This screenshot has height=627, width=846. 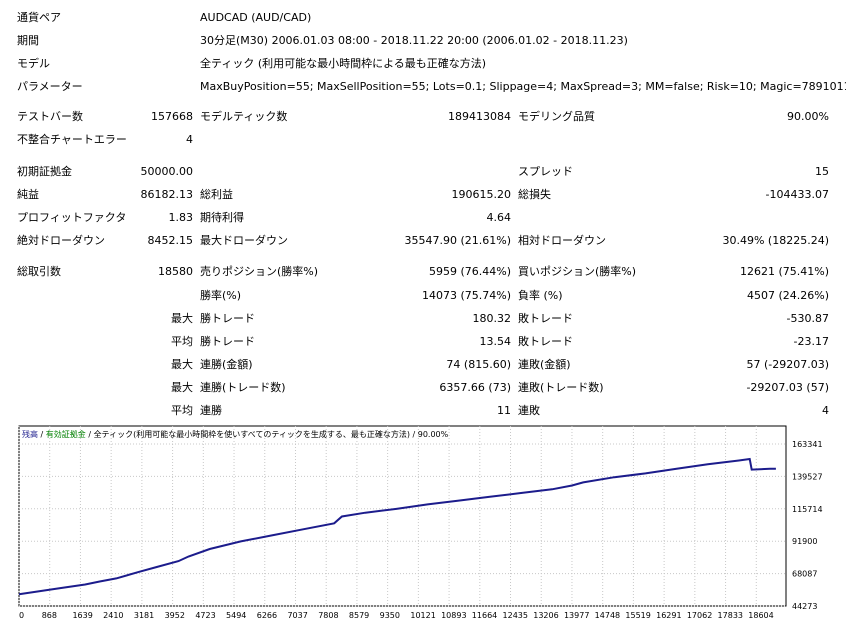 What do you see at coordinates (182, 387) in the screenshot?
I see `consec-count-prefix: 最大` at bounding box center [182, 387].